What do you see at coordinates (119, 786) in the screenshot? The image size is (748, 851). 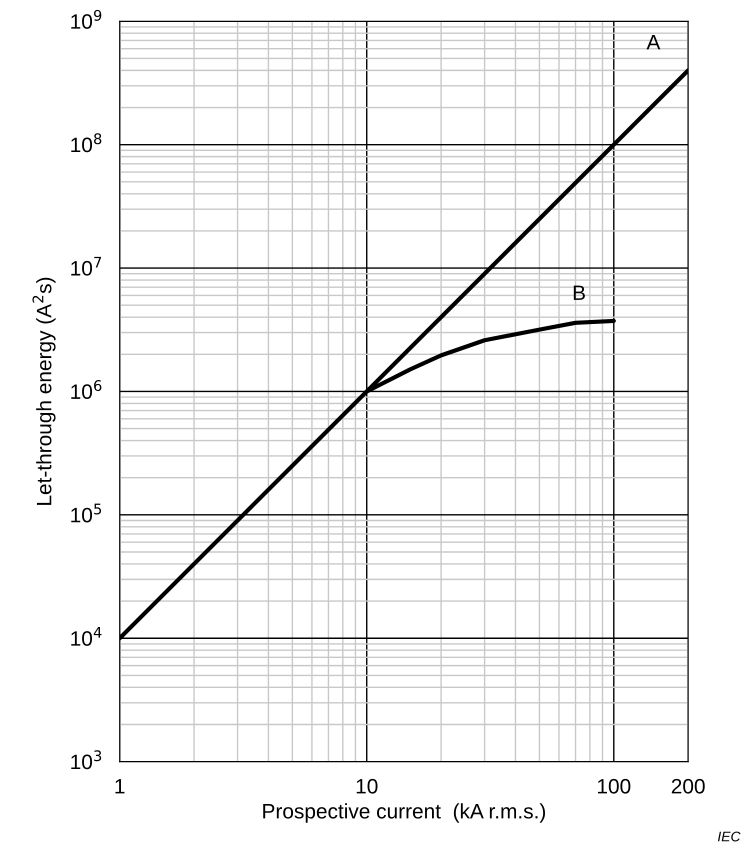 I see `x-tick-label: 1` at bounding box center [119, 786].